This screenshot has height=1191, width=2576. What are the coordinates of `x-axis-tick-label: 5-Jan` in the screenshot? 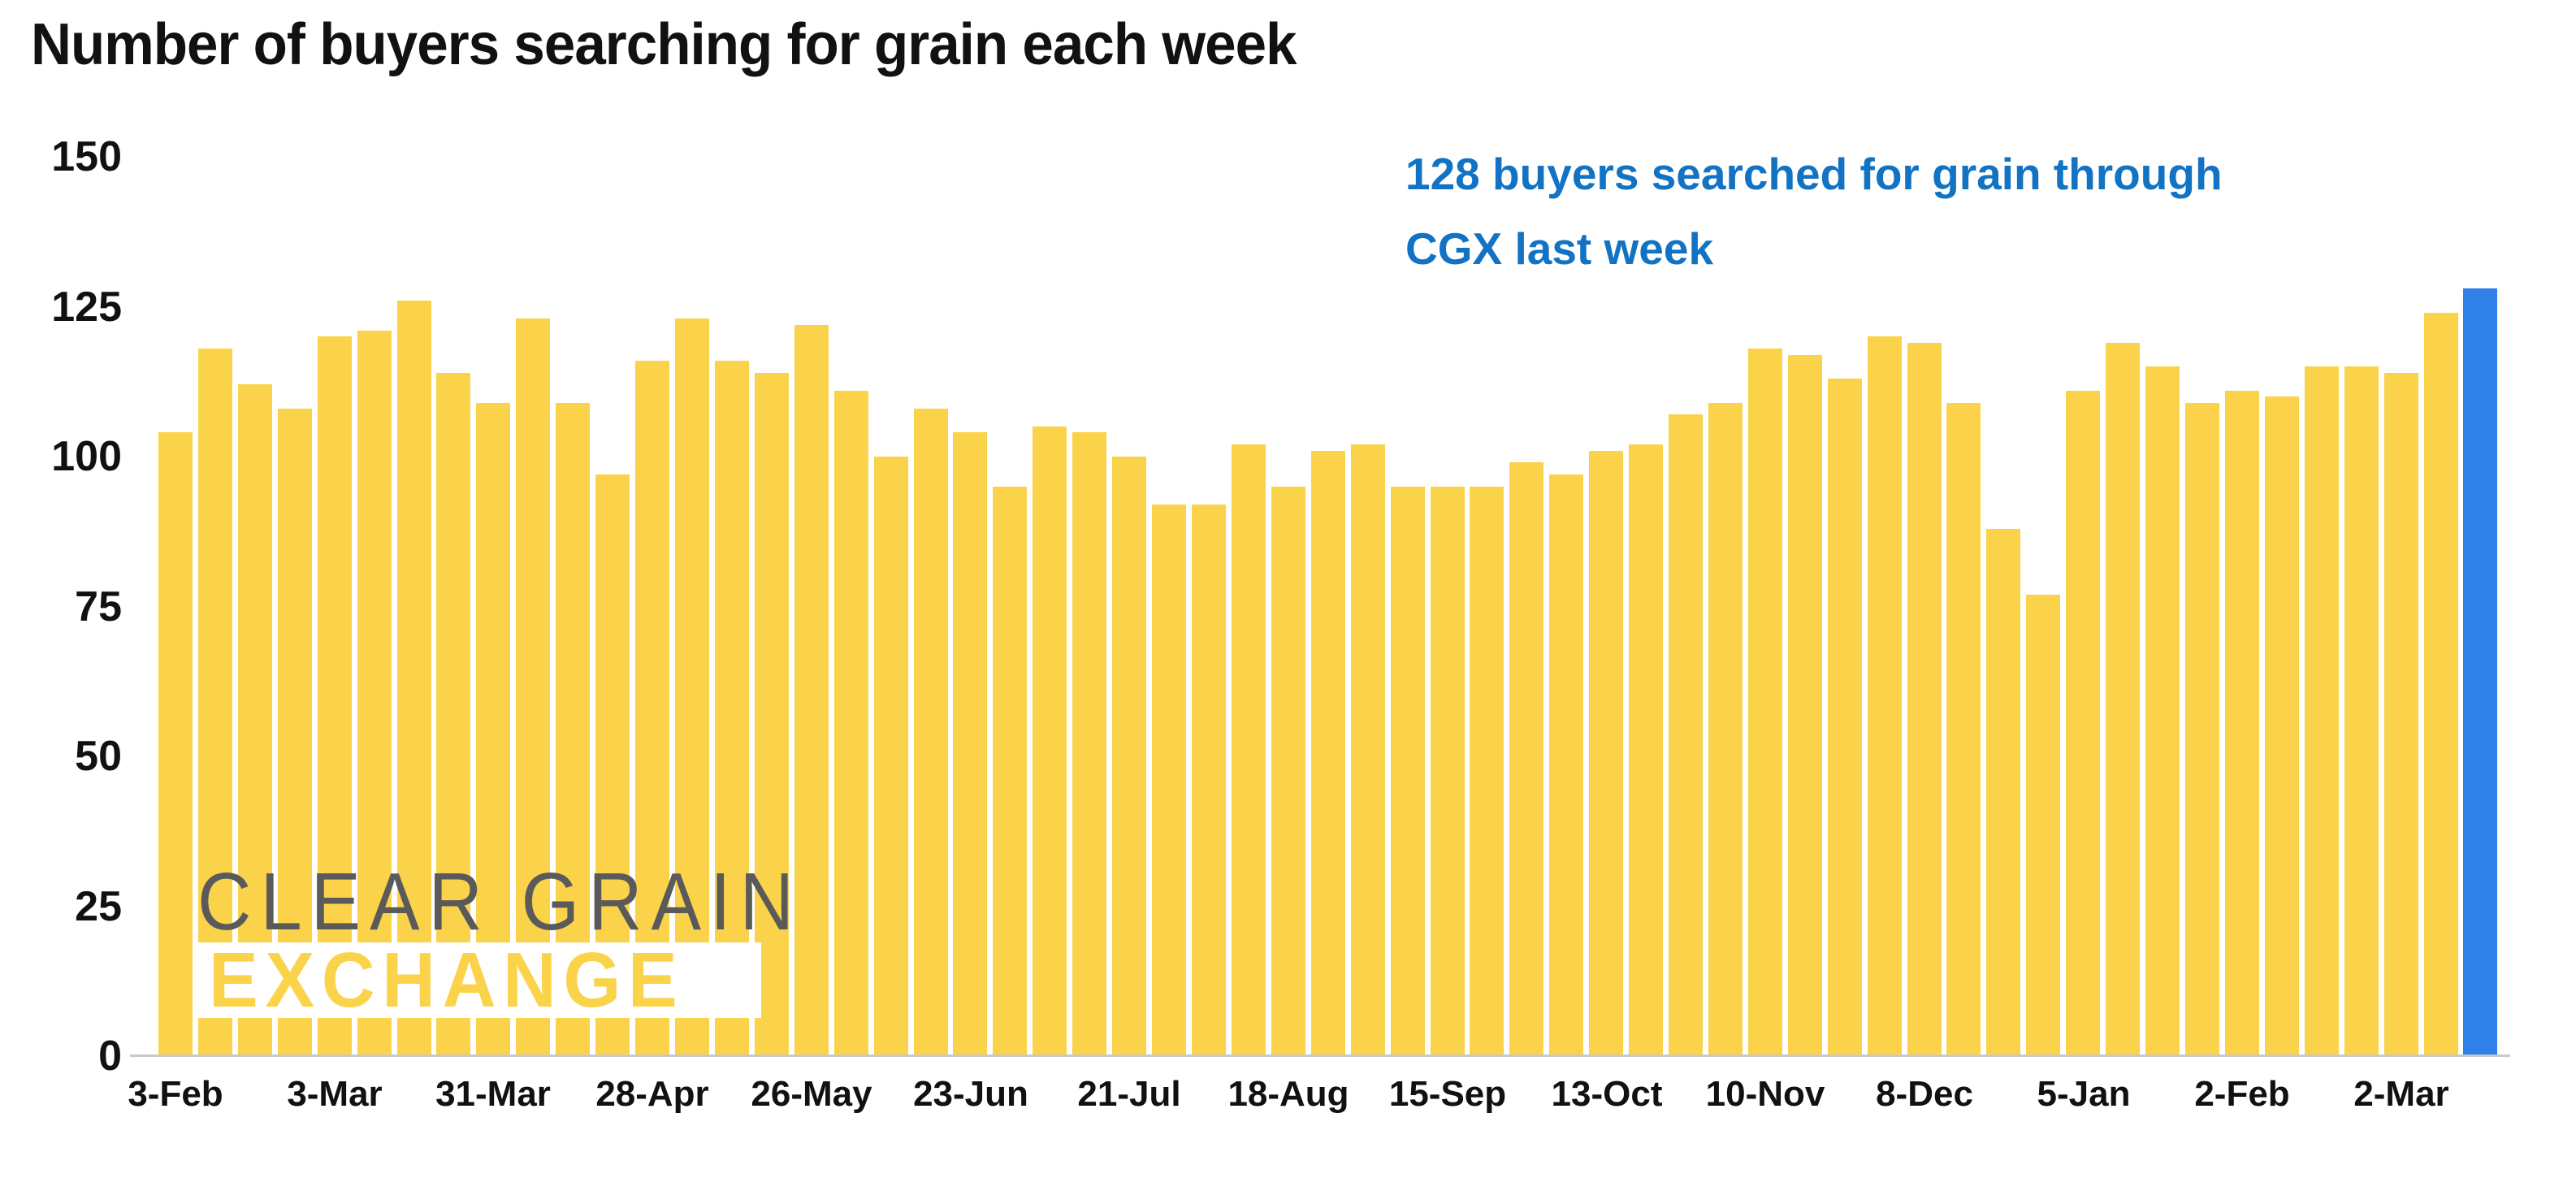 It's located at (2084, 1094).